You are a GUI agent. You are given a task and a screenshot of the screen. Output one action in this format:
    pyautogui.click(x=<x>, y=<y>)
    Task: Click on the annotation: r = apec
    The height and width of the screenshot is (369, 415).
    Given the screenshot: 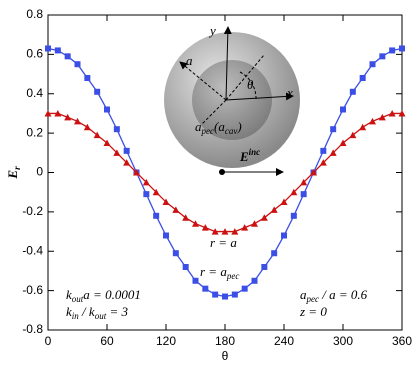 What is the action you would take?
    pyautogui.click(x=219, y=272)
    